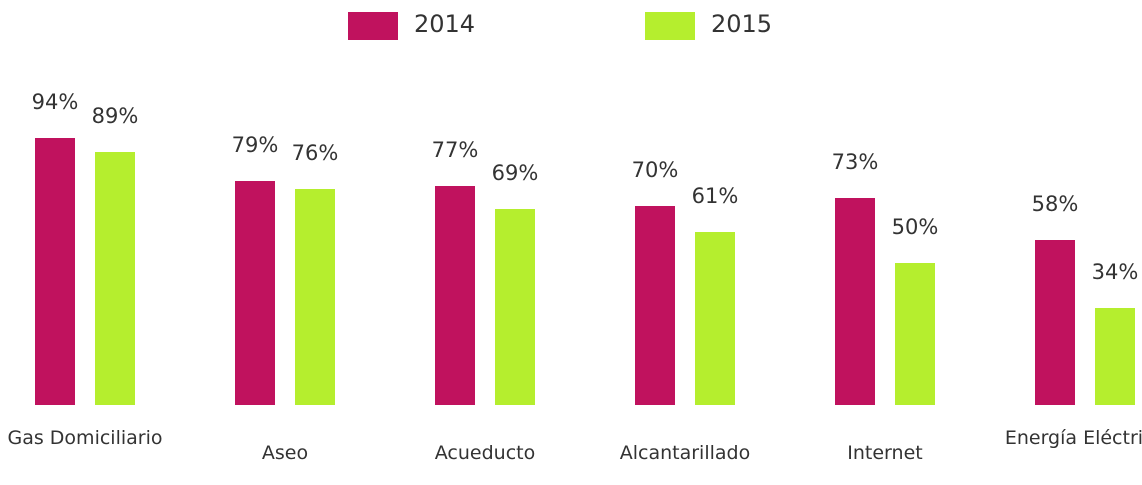  I want to click on x-tick-label: Alcantarillado, so click(685, 453).